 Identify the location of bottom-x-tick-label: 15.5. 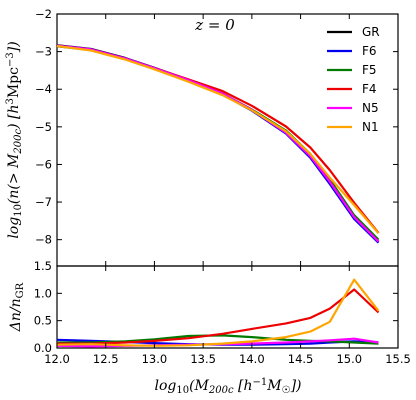
(398, 359).